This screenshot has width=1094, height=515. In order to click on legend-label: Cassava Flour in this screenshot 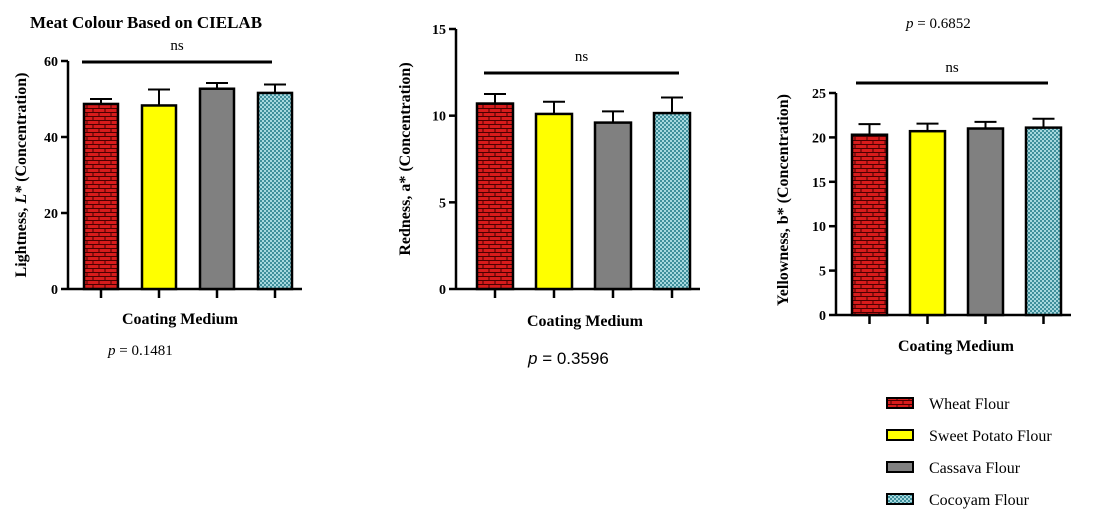, I will do `click(975, 468)`.